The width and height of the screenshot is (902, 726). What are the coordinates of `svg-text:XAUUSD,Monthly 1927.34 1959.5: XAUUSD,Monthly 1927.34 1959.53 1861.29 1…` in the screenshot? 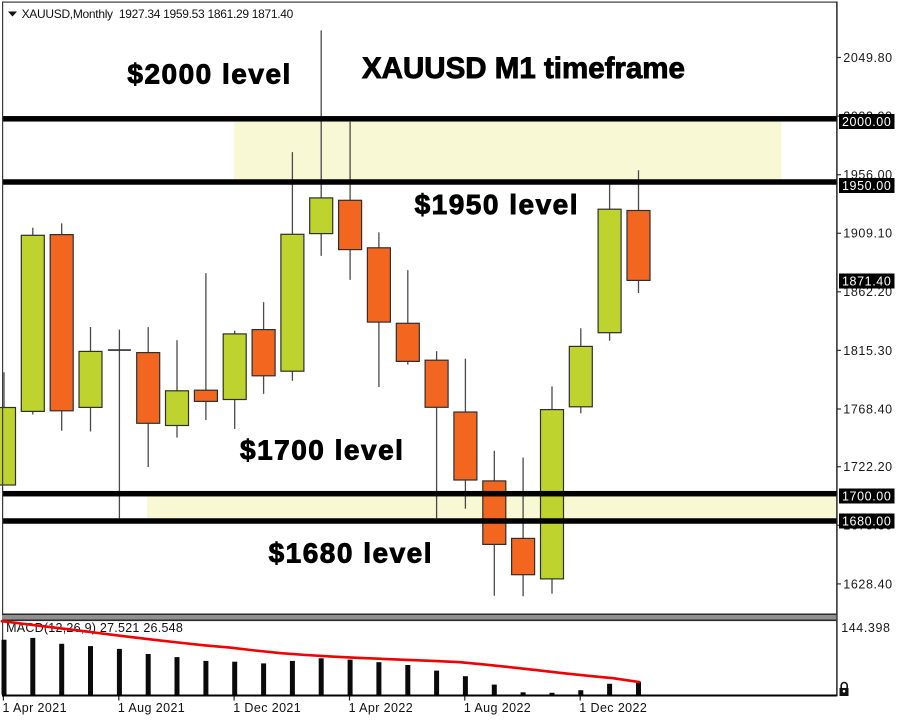 It's located at (158, 14).